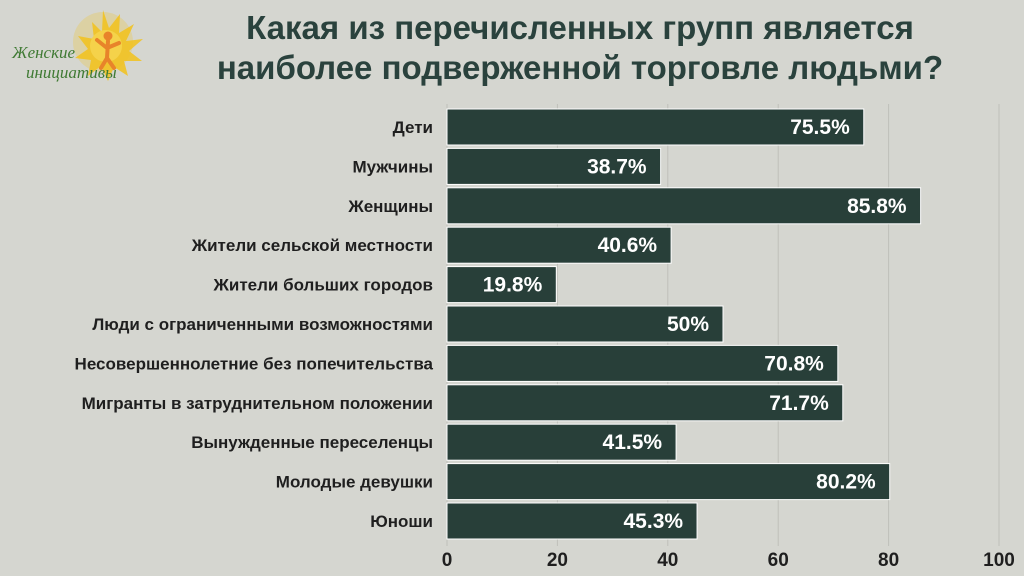 The height and width of the screenshot is (576, 1024). Describe the element at coordinates (447, 560) in the screenshot. I see `x-tick-label: 0` at that location.